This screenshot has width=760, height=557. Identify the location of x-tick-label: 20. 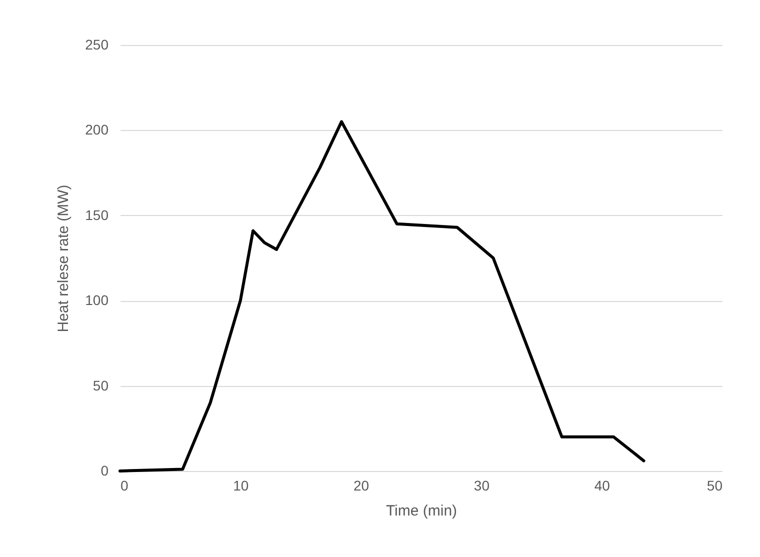
(362, 486).